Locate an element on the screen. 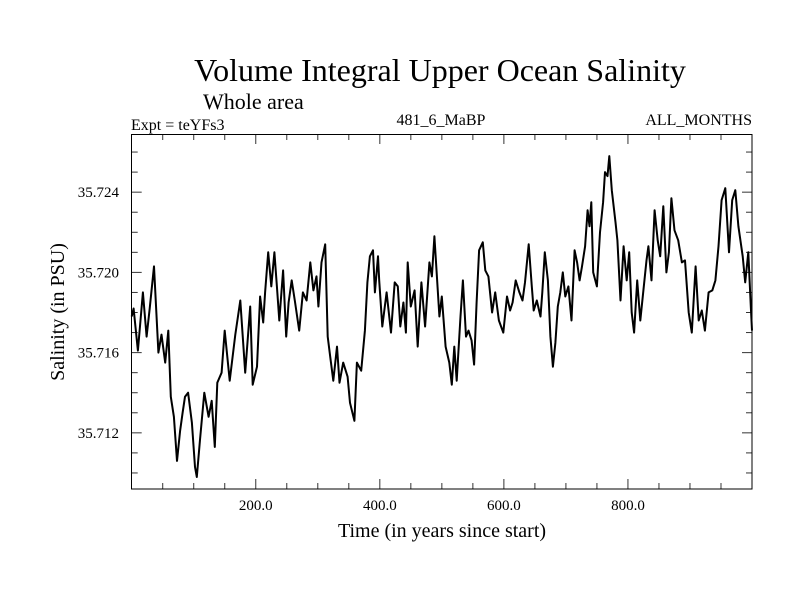 This screenshot has width=800, height=600. x-tick-label: 400.0 is located at coordinates (380, 506).